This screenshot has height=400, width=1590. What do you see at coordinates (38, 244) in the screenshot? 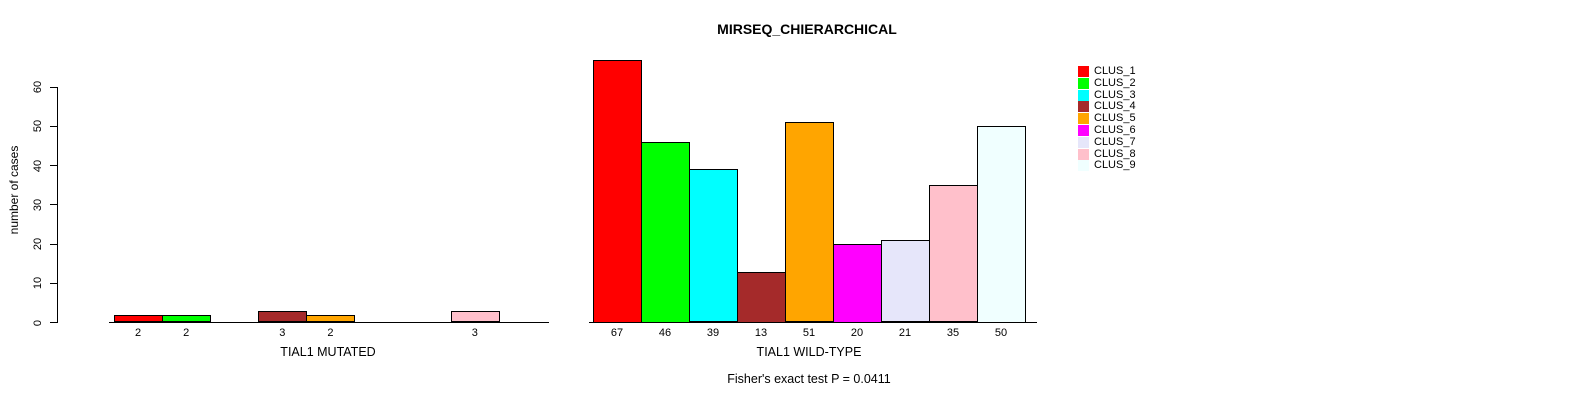
I see `y-tick-label: 20` at bounding box center [38, 244].